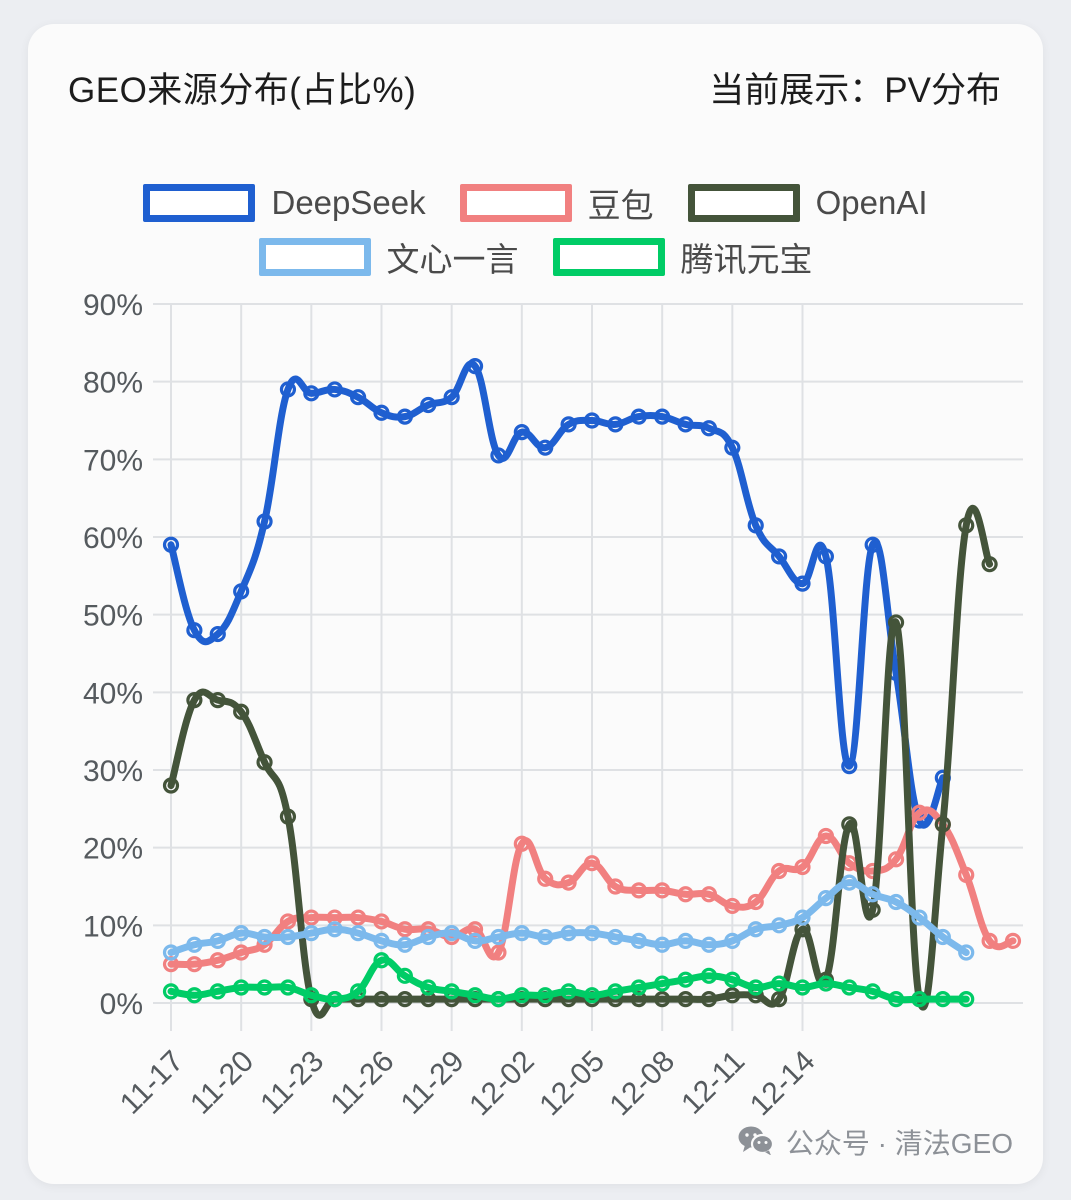 Image resolution: width=1071 pixels, height=1200 pixels. Describe the element at coordinates (433, 1083) in the screenshot. I see `x-tick-label: 11-29` at that location.